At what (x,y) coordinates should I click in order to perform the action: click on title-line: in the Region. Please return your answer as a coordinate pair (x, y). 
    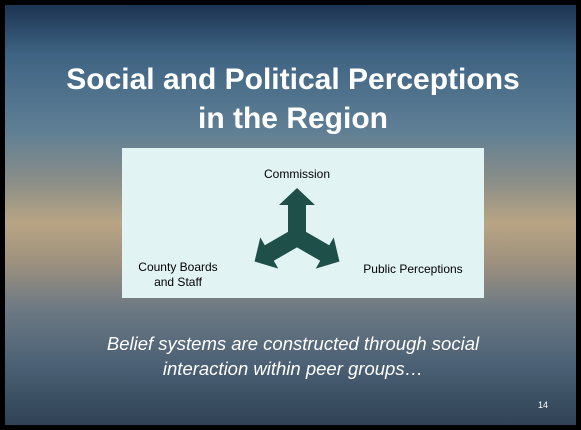
    Looking at the image, I should click on (293, 118).